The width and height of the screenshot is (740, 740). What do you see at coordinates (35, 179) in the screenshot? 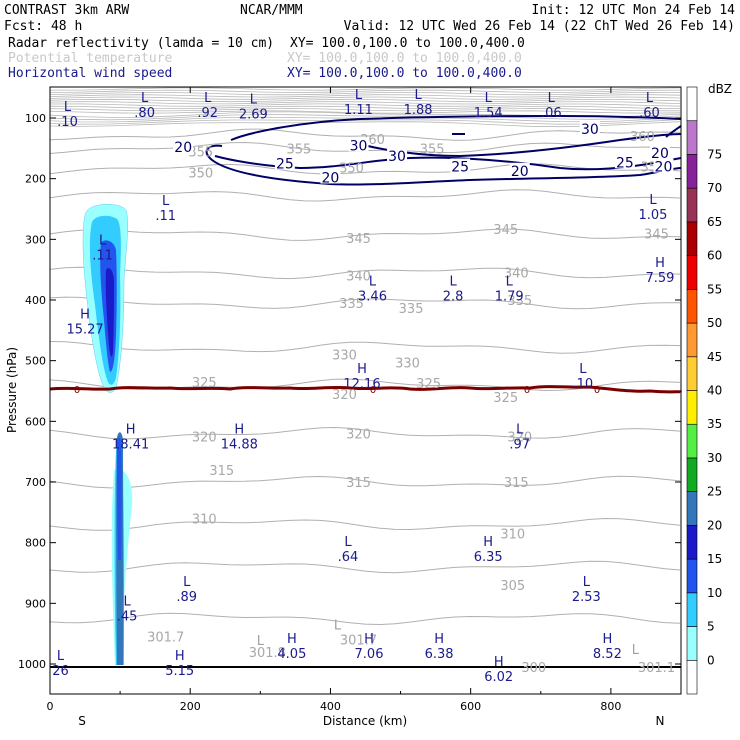
I see `y-tick-label: 200` at bounding box center [35, 179].